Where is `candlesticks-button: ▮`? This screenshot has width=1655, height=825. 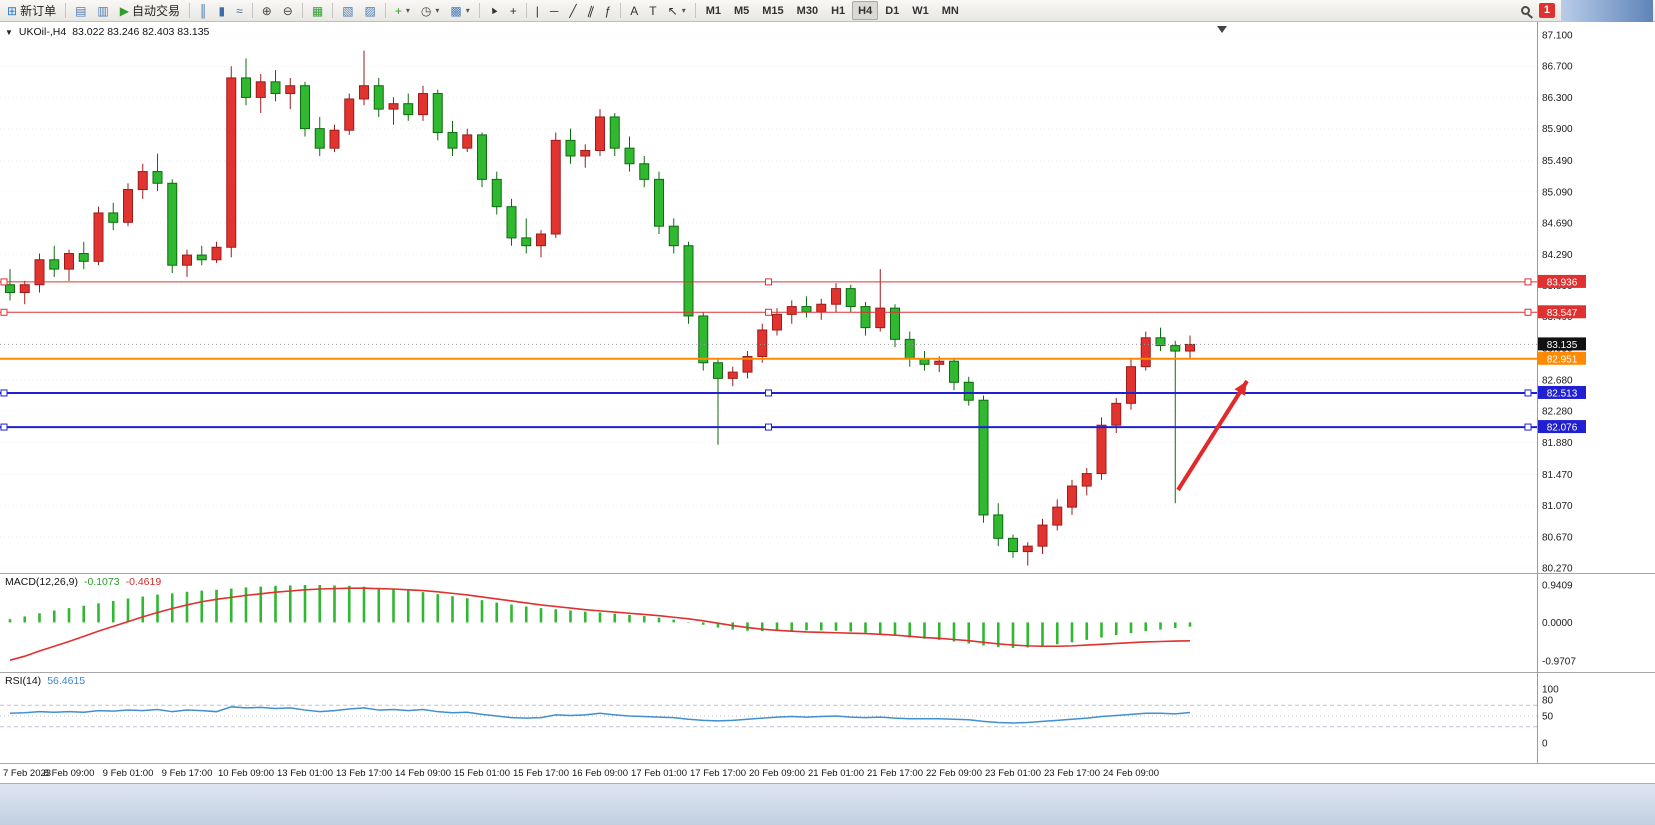 candlesticks-button: ▮ is located at coordinates (222, 10).